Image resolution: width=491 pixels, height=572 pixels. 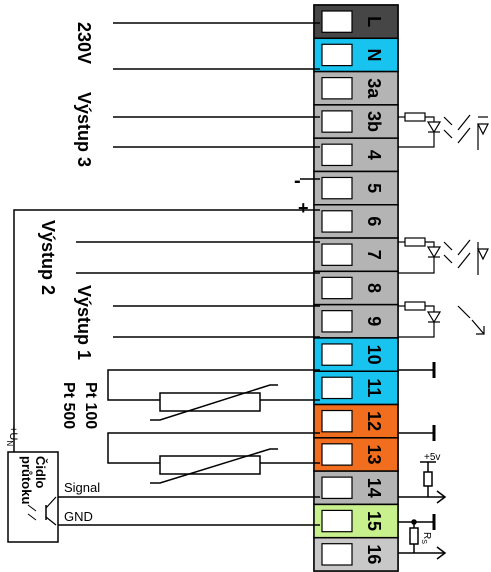 What do you see at coordinates (303, 208) in the screenshot?
I see `label-plus: +` at bounding box center [303, 208].